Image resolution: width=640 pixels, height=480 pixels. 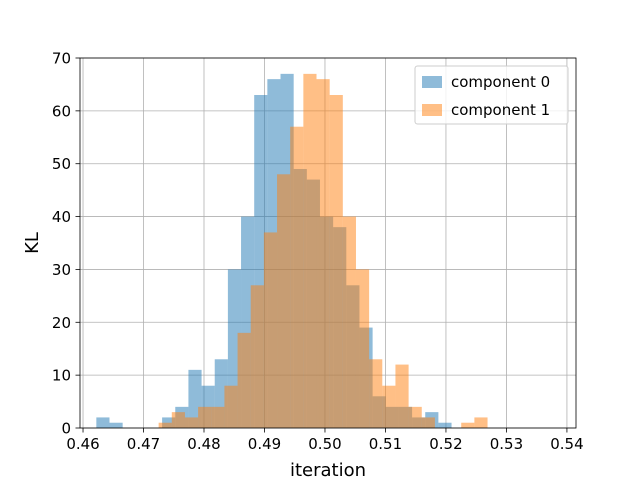 I want to click on x-tick-label: 0.53, so click(x=506, y=444).